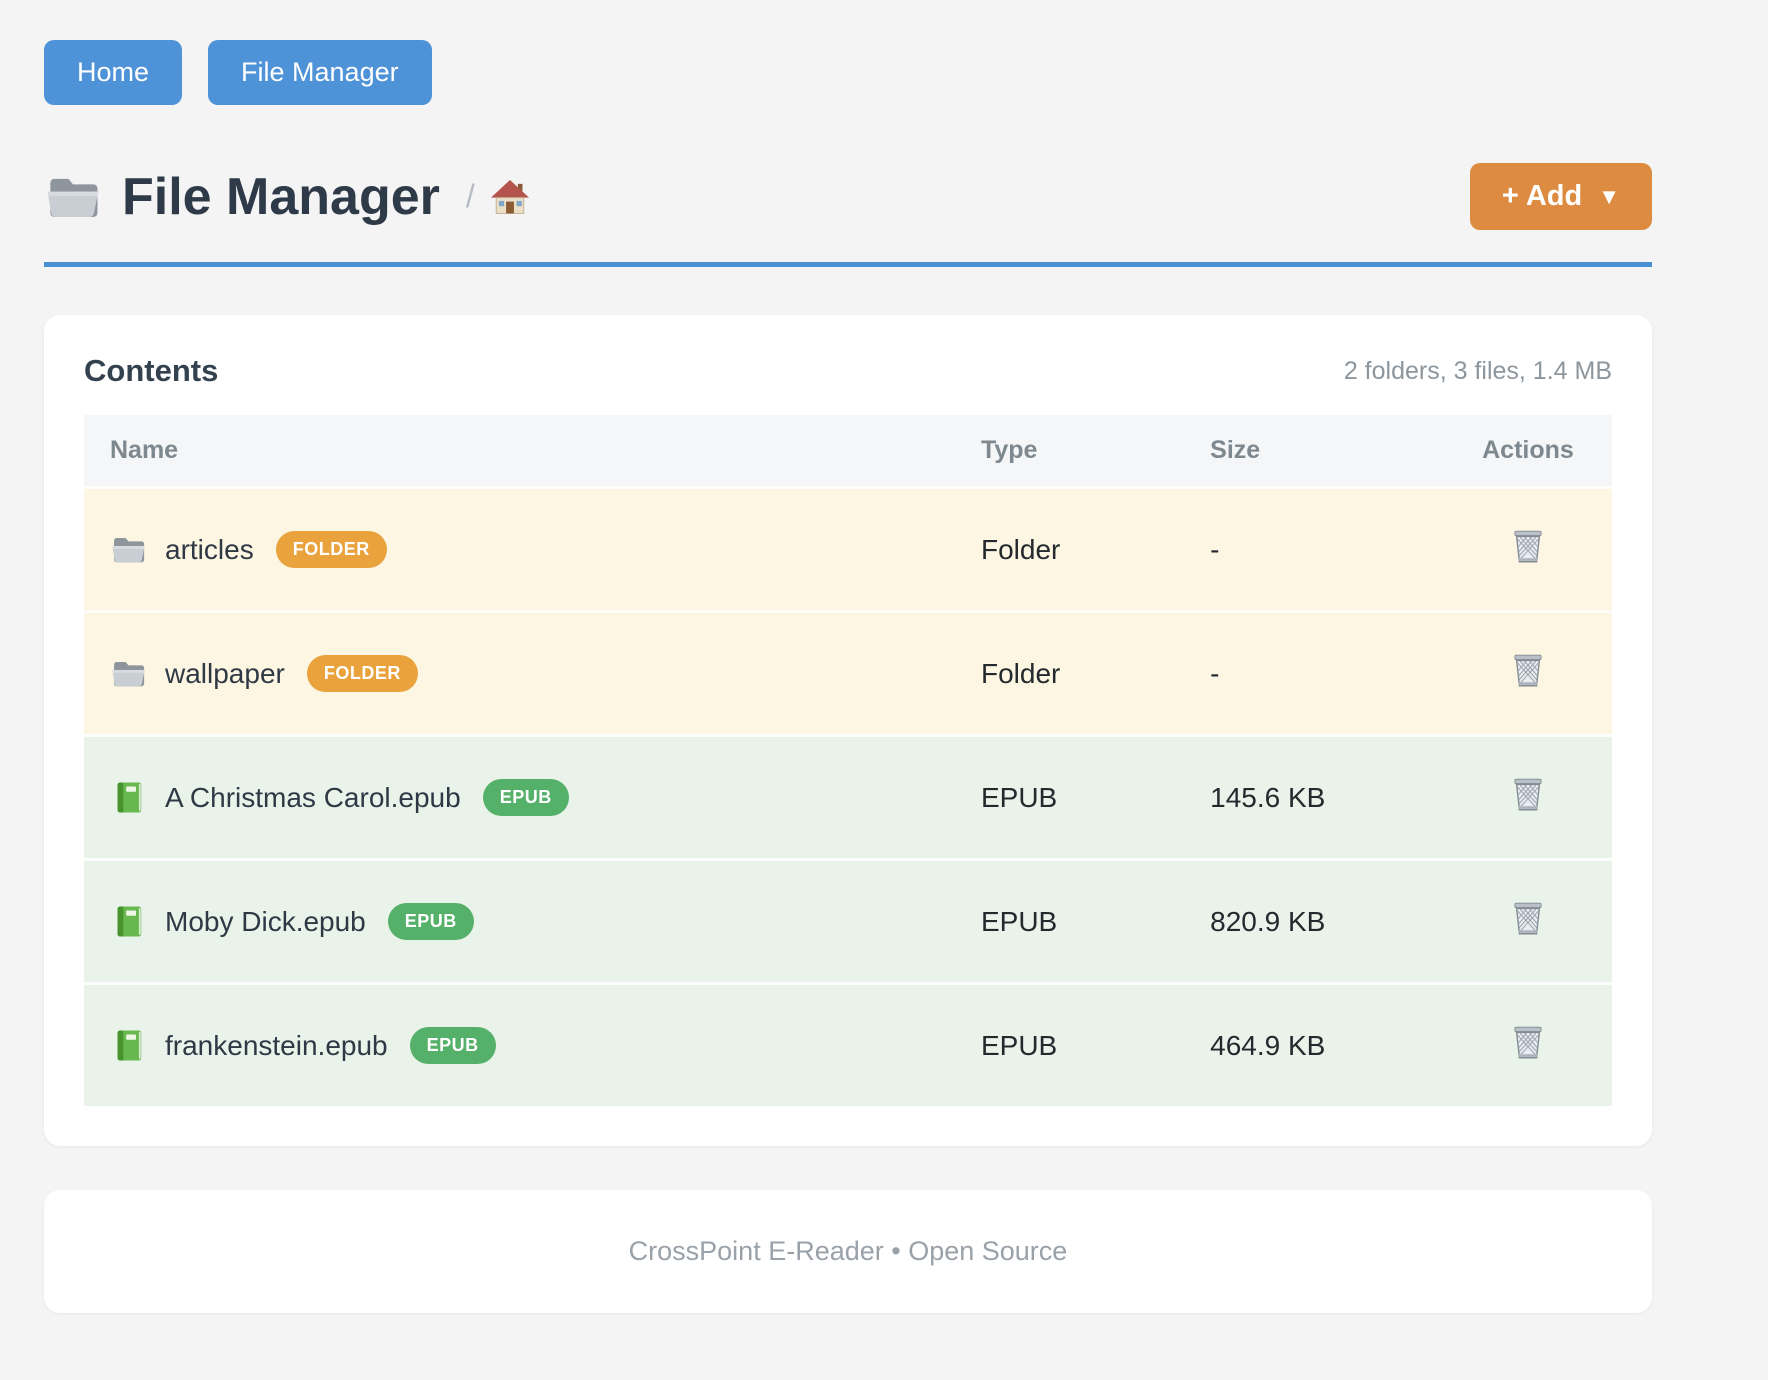  Describe the element at coordinates (848, 1044) in the screenshot. I see `table-row: frankenstein.epub EPUB EPUB 464.9 KB` at that location.